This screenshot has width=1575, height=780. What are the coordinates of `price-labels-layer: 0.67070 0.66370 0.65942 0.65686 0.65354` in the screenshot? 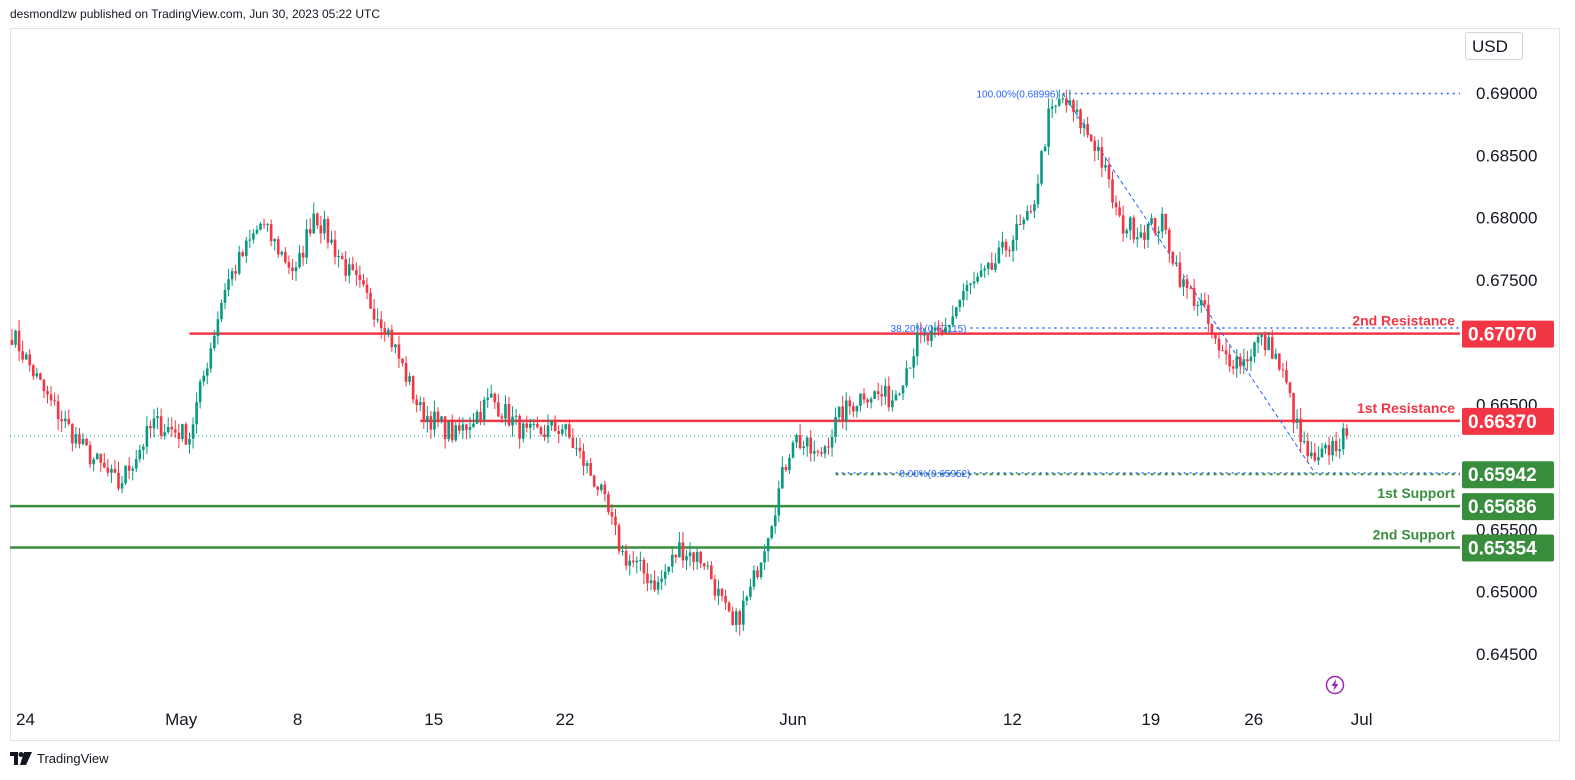 It's located at (1508, 441).